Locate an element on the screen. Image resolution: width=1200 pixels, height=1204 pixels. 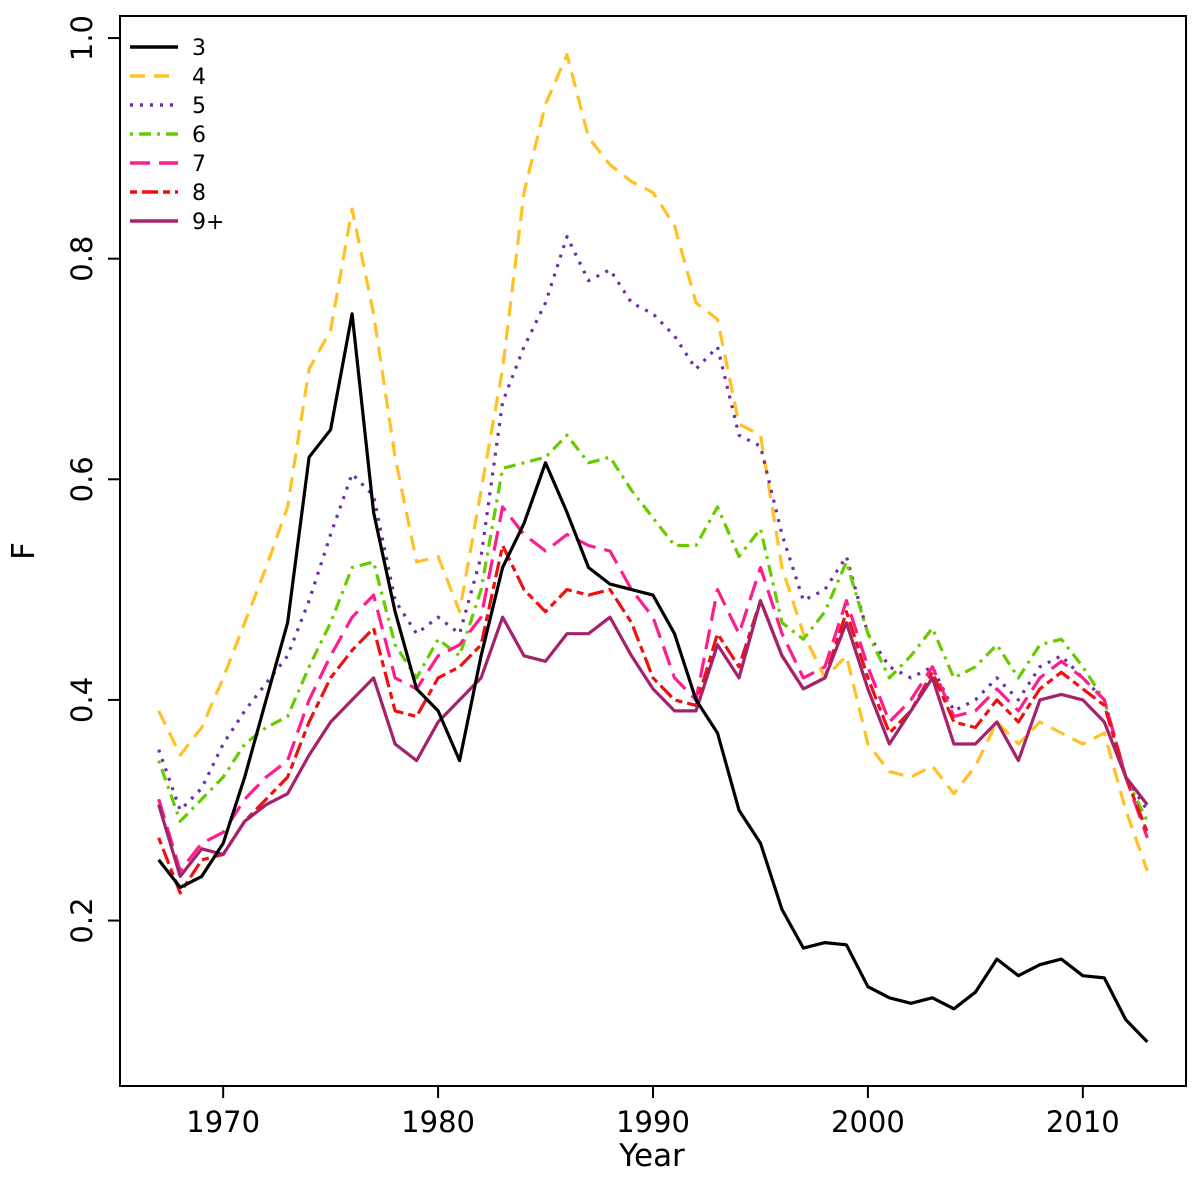
y-tick-label: 1.0 is located at coordinates (82, 38).